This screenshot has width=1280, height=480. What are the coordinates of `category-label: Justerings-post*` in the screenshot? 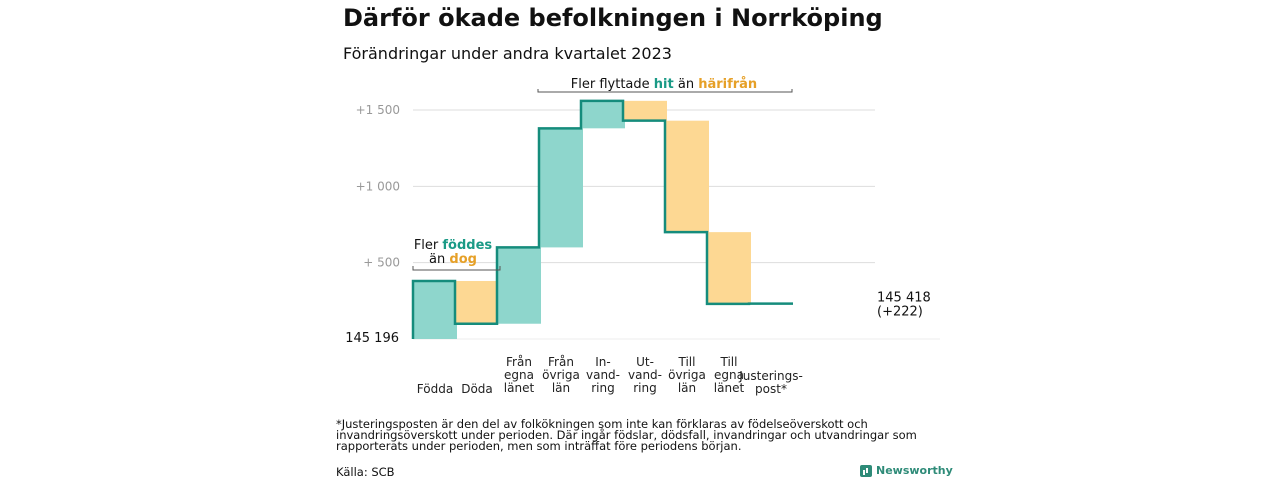 It's located at (770, 382).